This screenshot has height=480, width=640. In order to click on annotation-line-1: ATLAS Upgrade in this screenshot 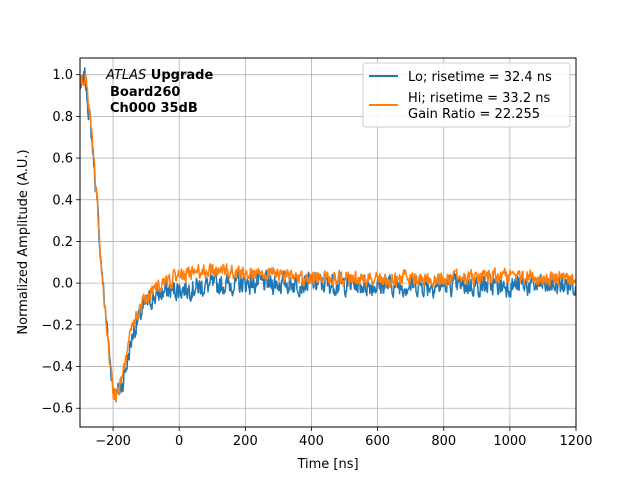, I will do `click(159, 75)`.